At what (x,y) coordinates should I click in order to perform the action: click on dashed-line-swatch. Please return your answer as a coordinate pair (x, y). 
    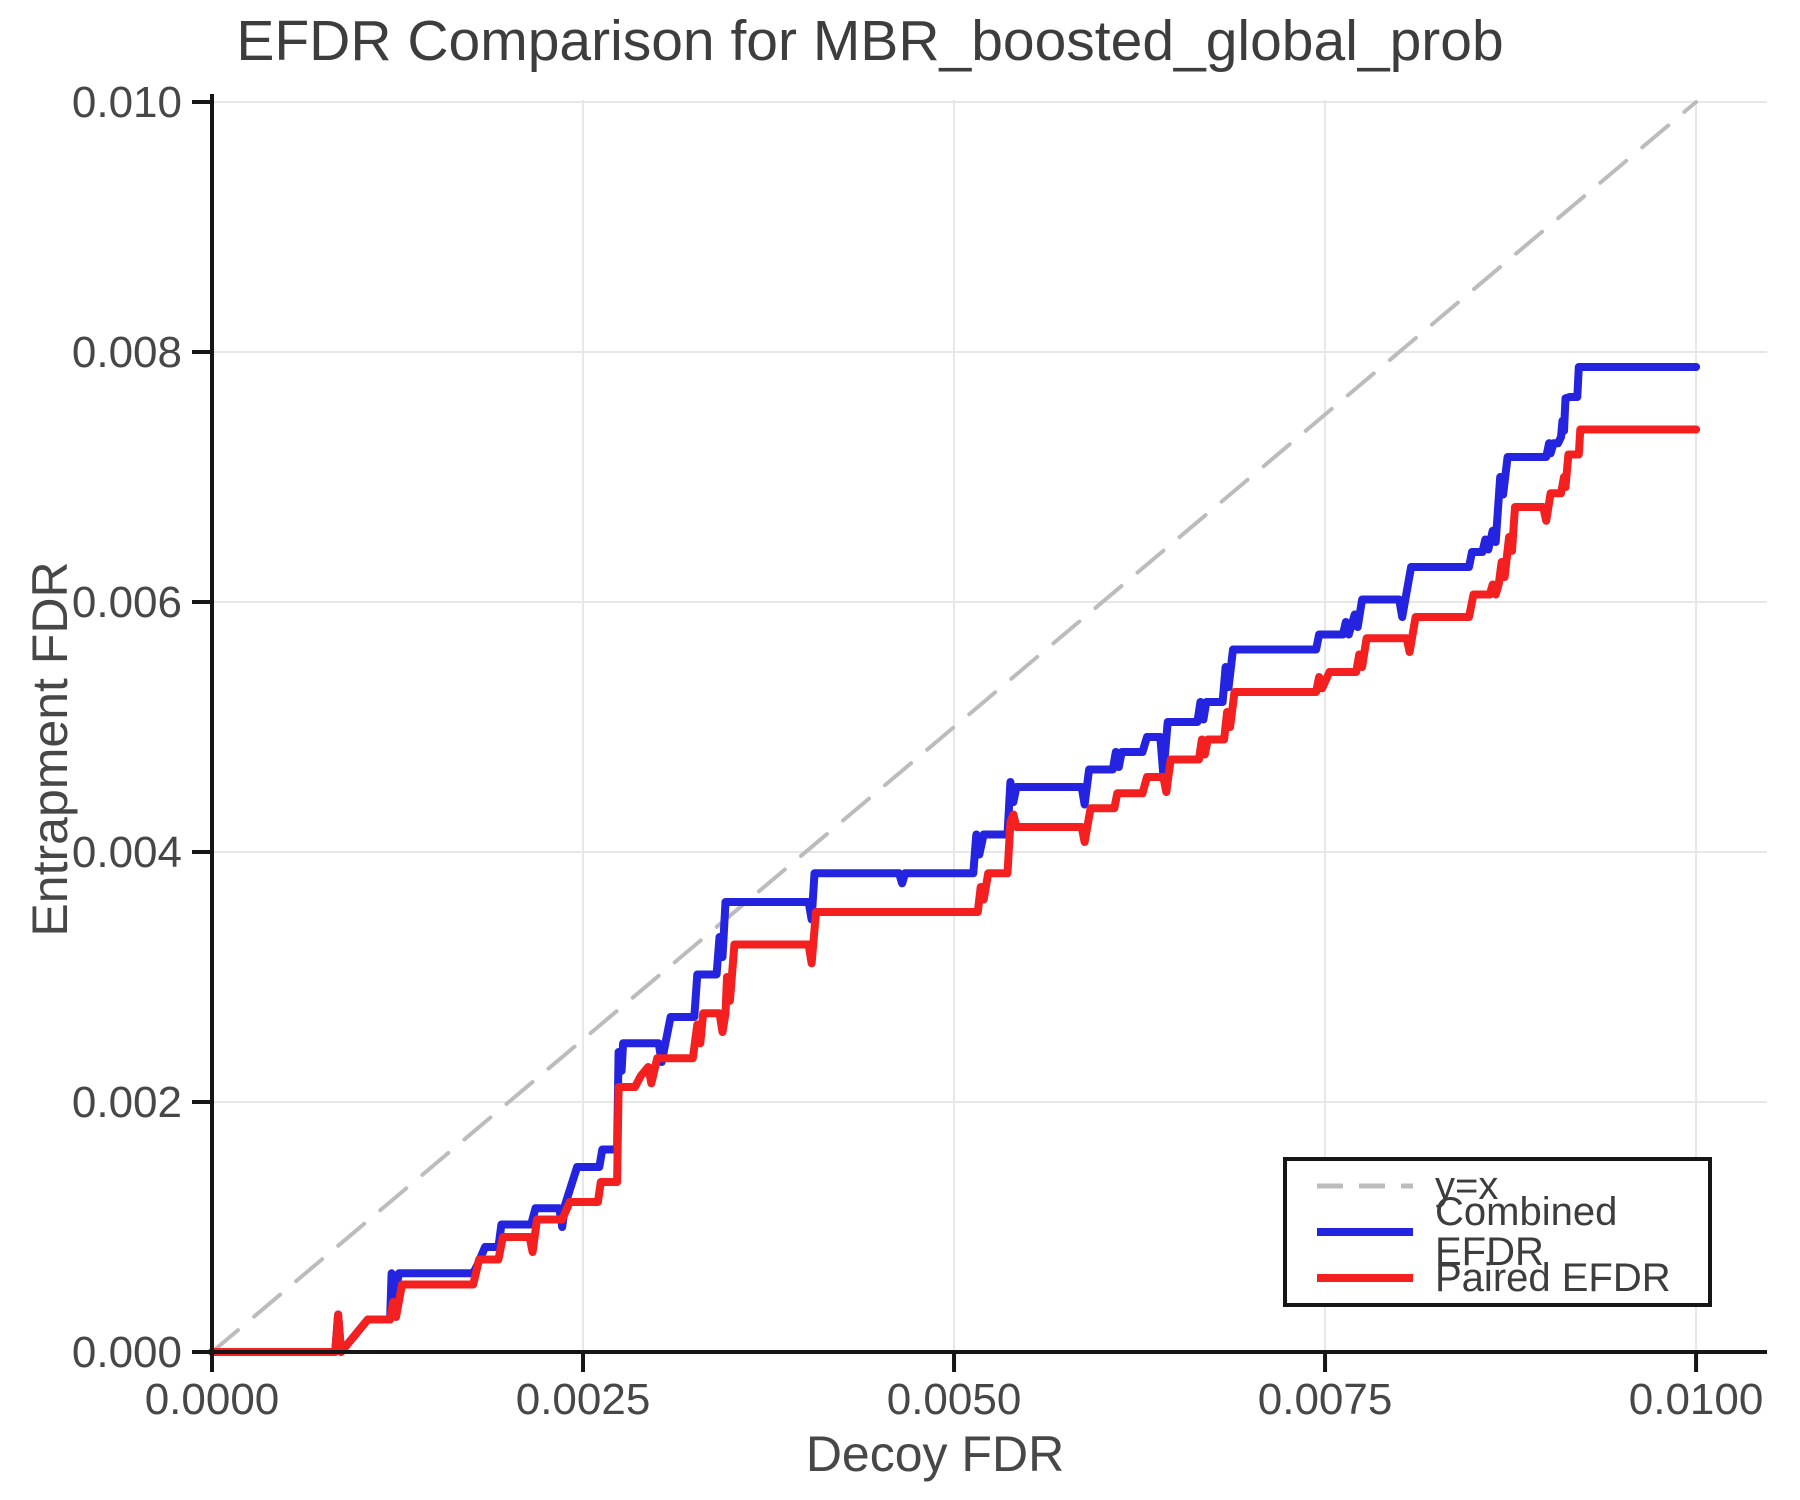
    Looking at the image, I should click on (1365, 1186).